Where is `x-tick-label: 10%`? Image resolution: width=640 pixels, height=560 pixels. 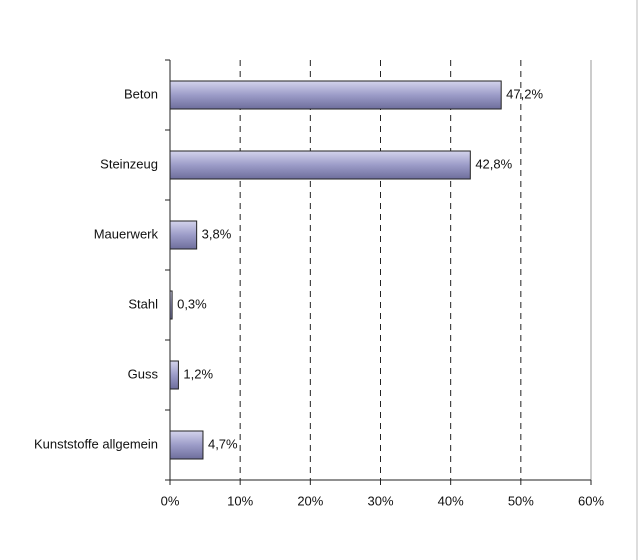 x-tick-label: 10% is located at coordinates (240, 500).